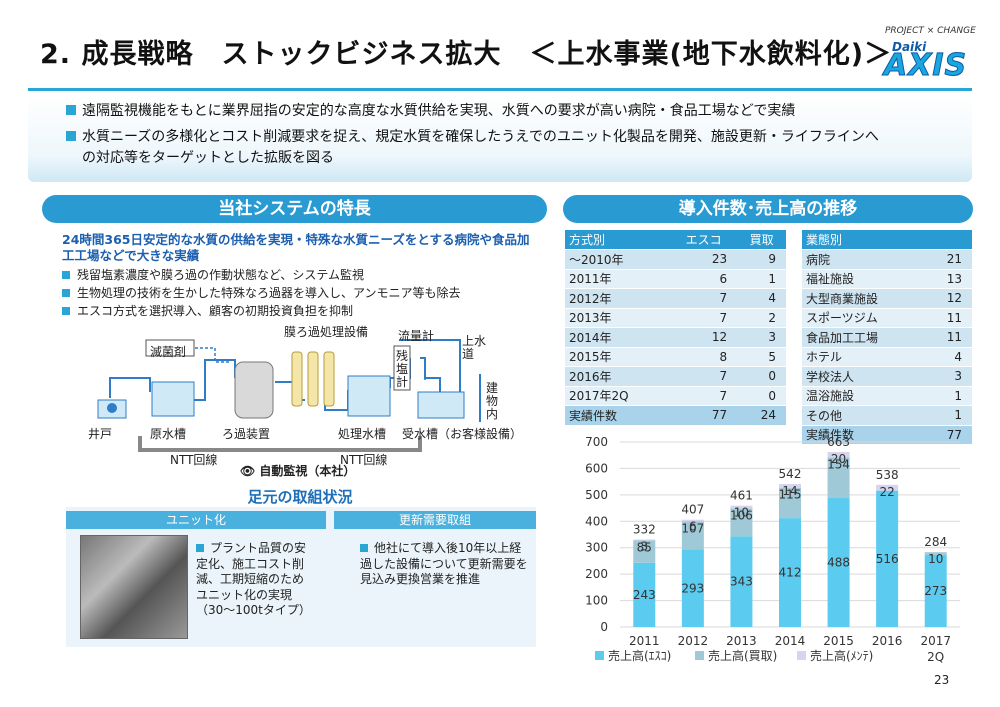 This screenshot has width=1000, height=707. I want to click on legend-label: 売上高(ﾒﾝﾃ), so click(841, 655).